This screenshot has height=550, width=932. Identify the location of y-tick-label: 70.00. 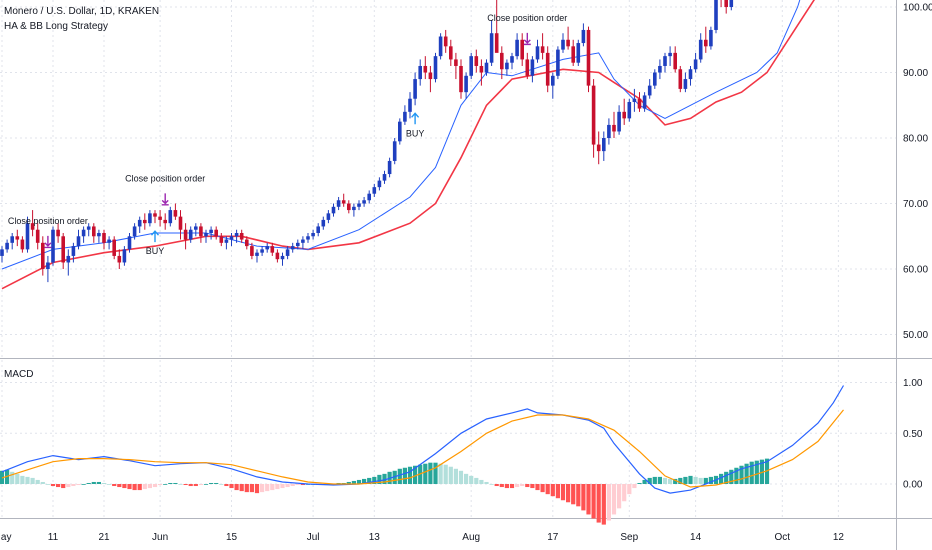
(915, 204).